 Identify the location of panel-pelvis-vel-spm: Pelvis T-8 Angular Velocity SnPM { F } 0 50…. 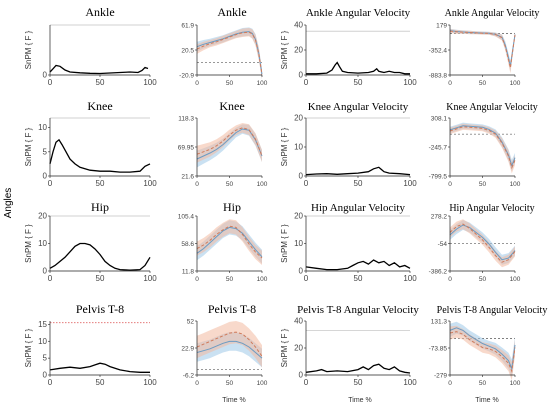
(349, 345).